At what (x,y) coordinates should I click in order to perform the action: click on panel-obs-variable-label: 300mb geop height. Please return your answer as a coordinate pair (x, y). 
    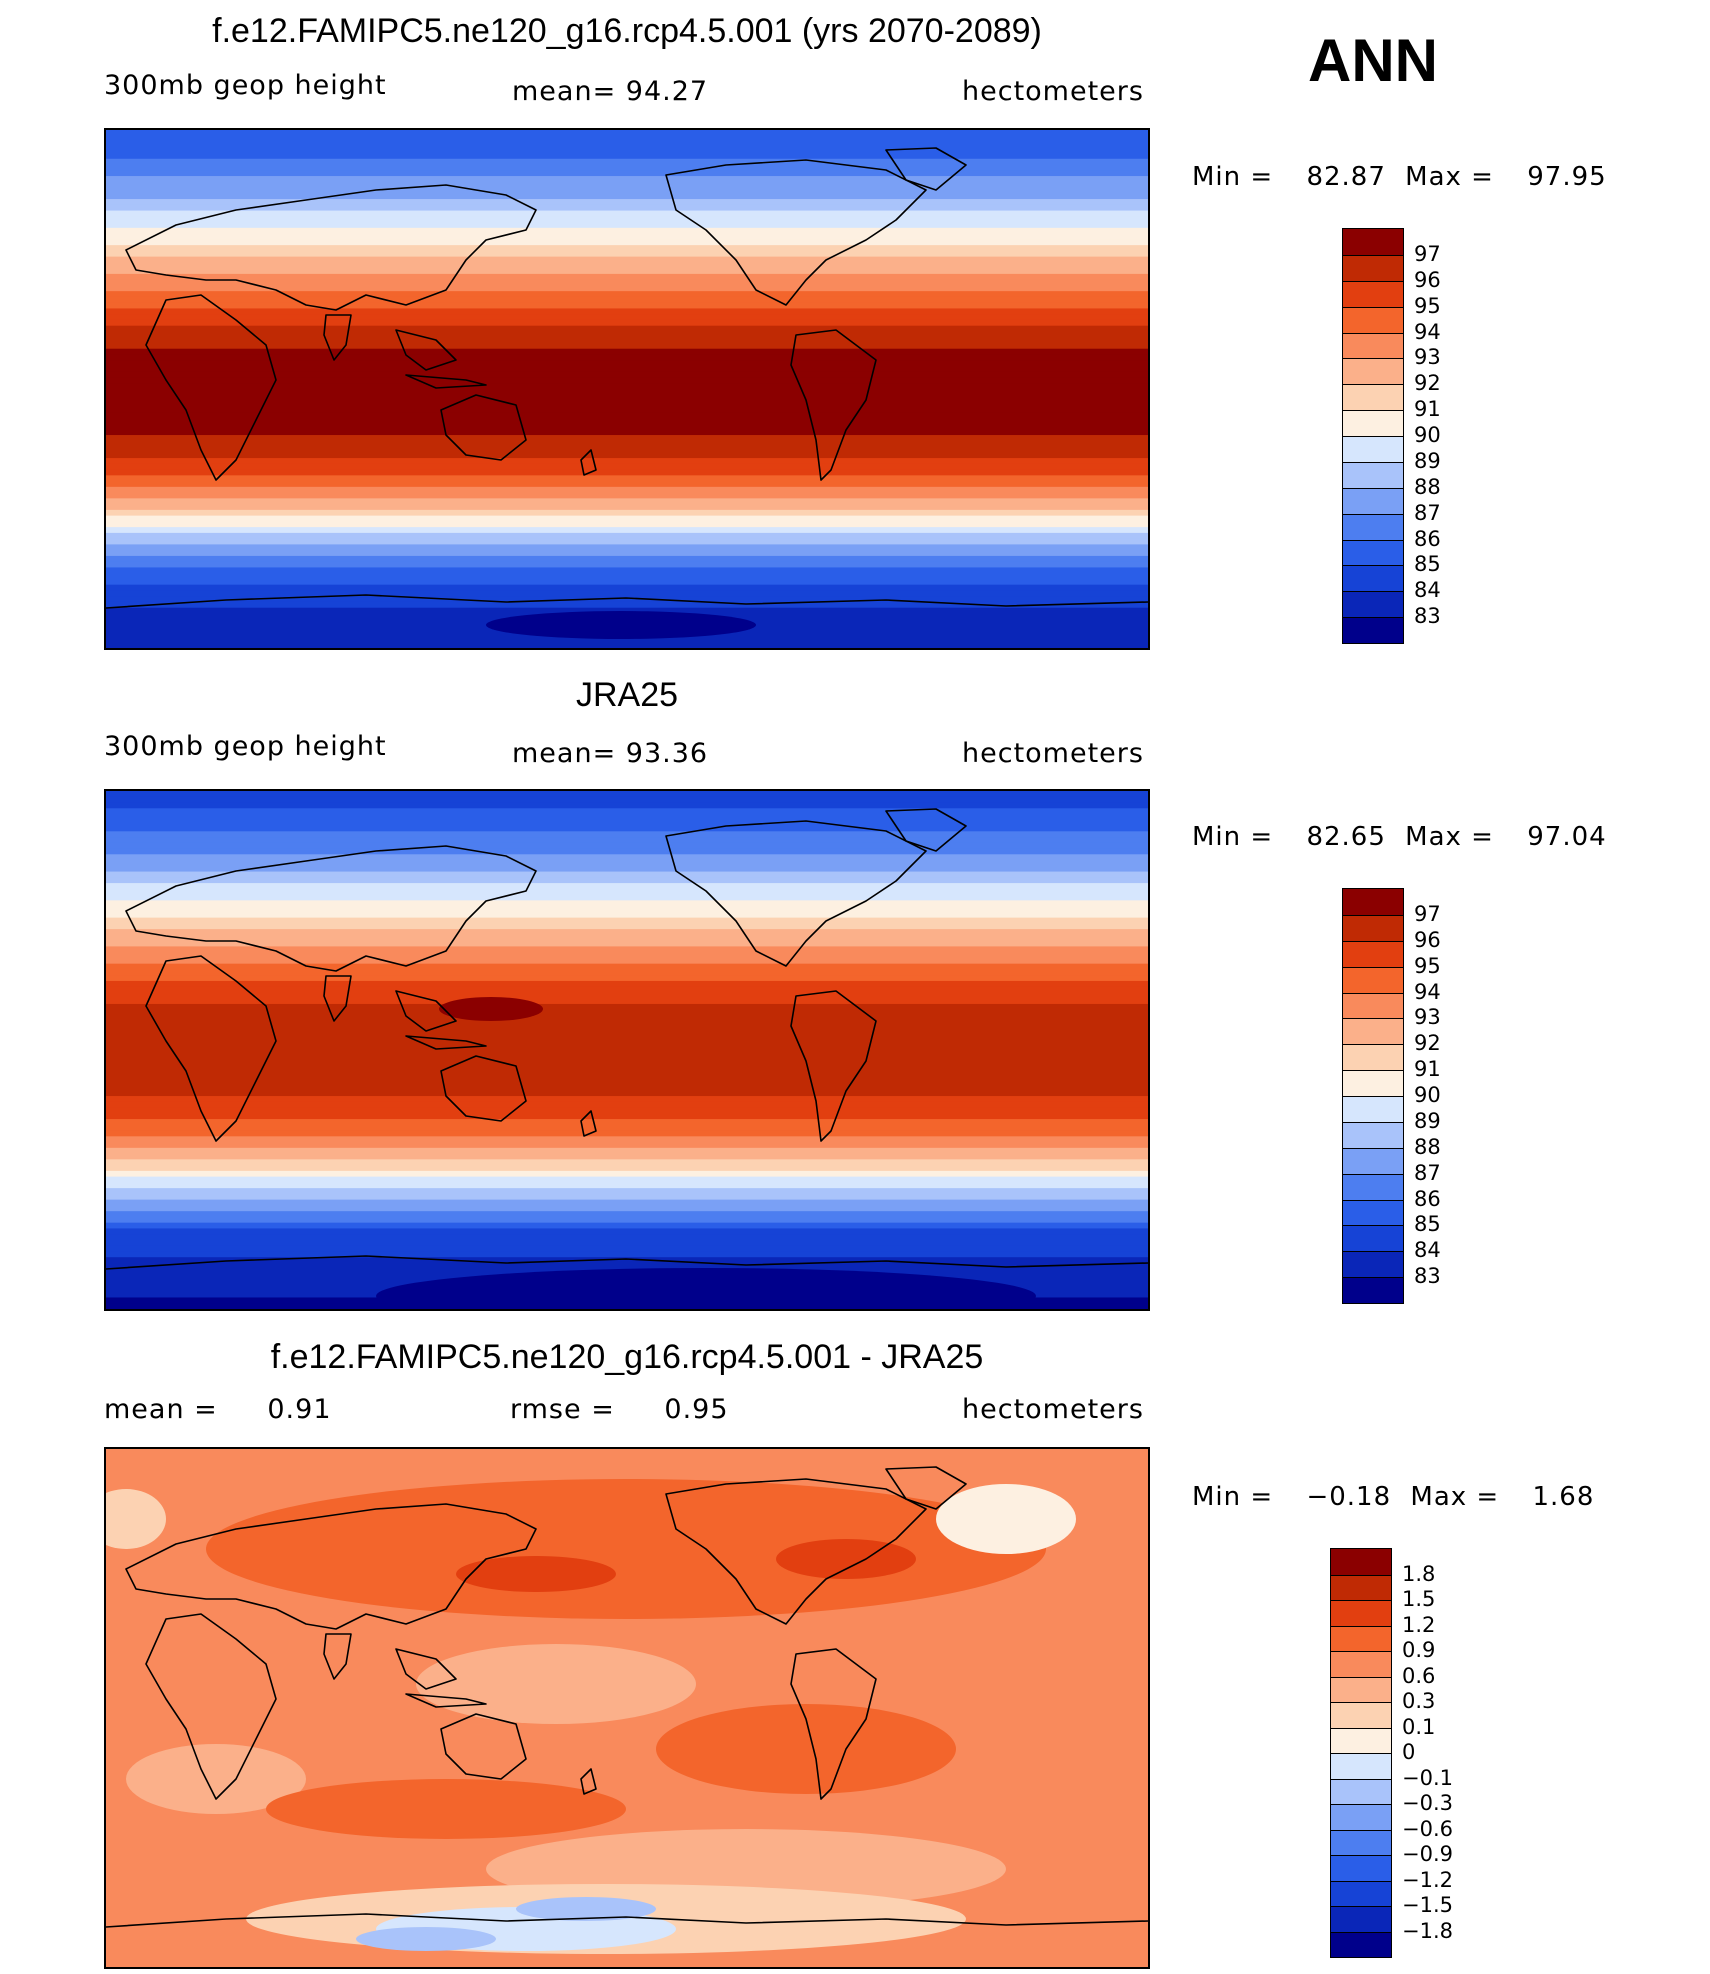
    Looking at the image, I should click on (245, 746).